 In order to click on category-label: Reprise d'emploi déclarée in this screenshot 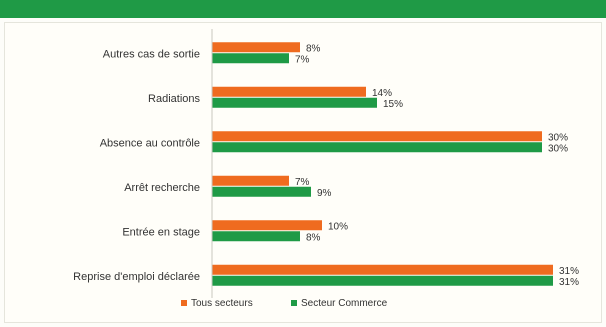, I will do `click(136, 277)`.